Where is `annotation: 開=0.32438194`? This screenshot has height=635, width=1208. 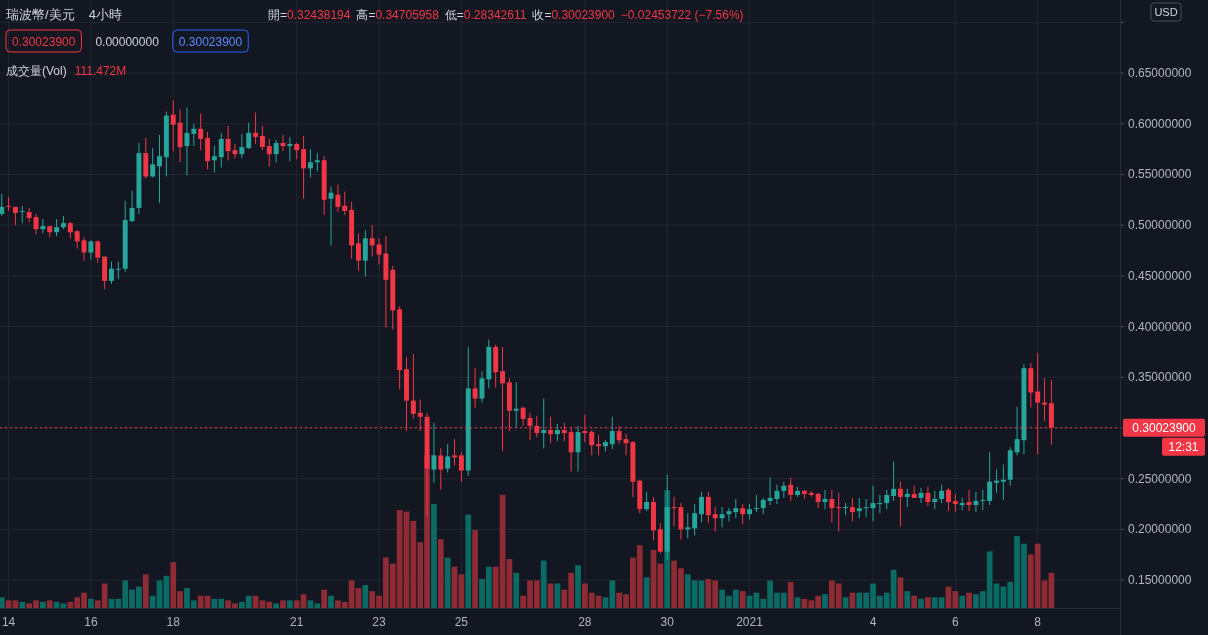
annotation: 開=0.32438194 is located at coordinates (309, 15).